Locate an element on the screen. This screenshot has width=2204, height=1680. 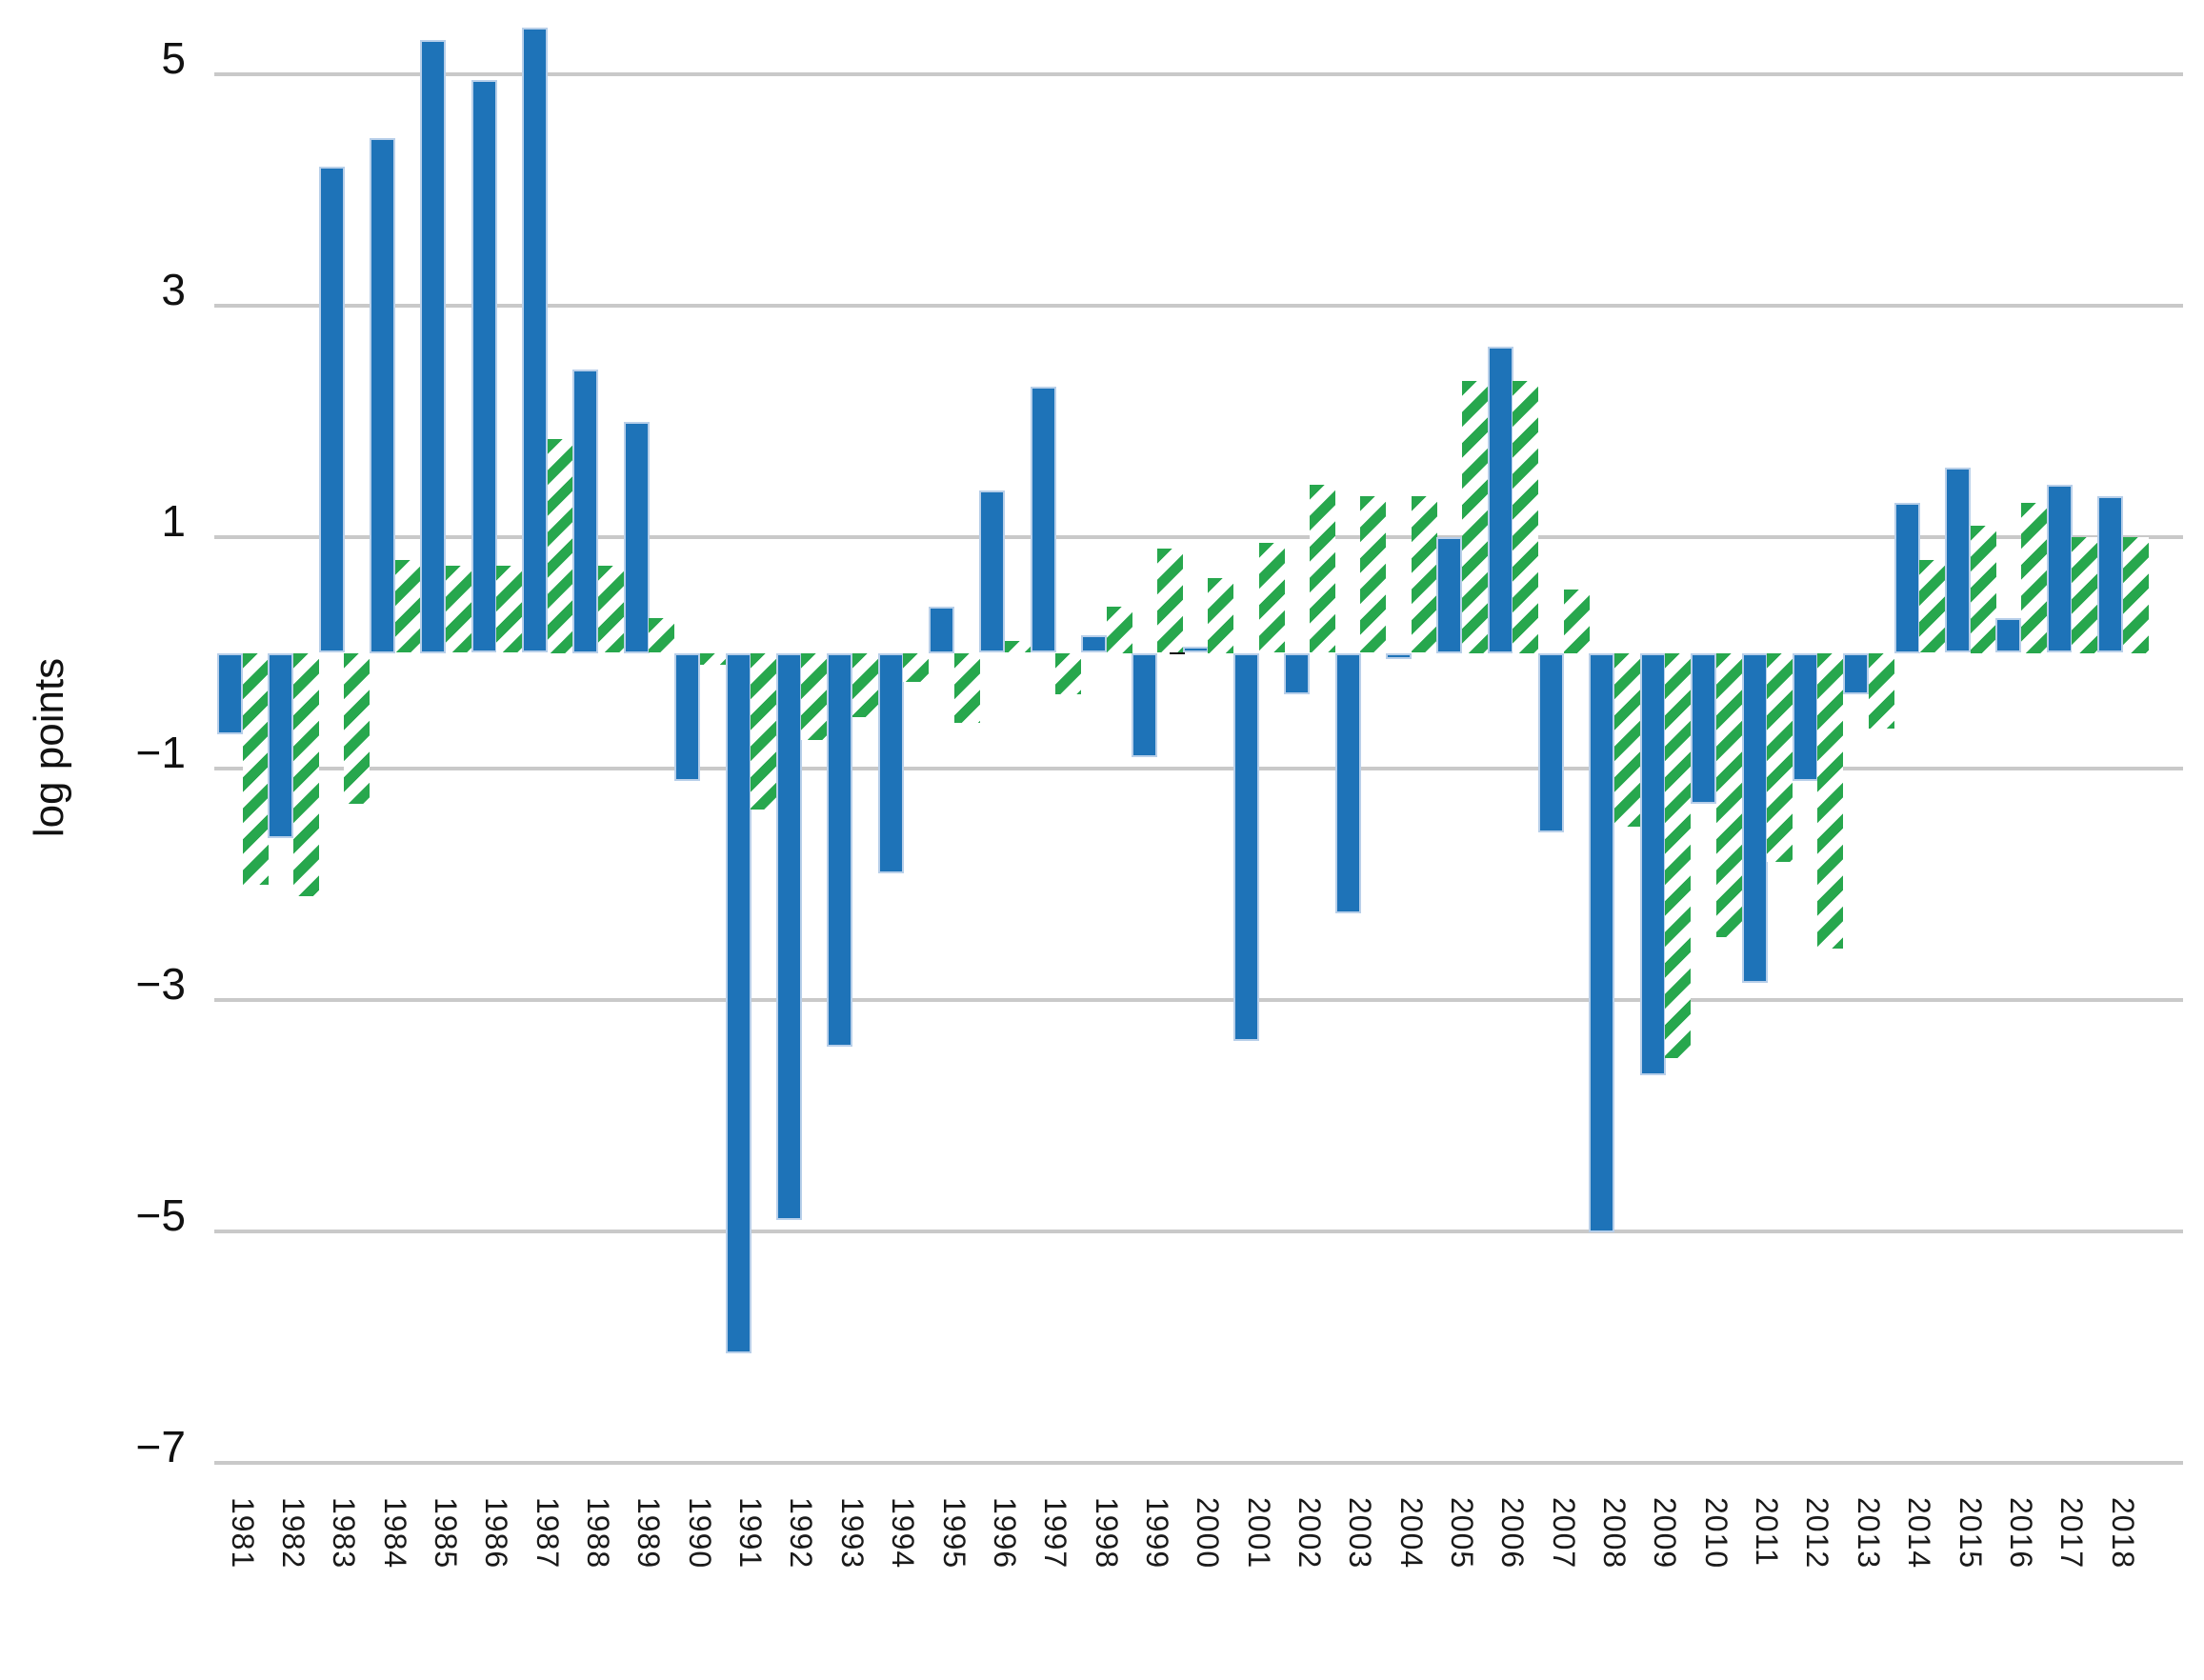
bar-solid-2006 is located at coordinates (1500, 500).